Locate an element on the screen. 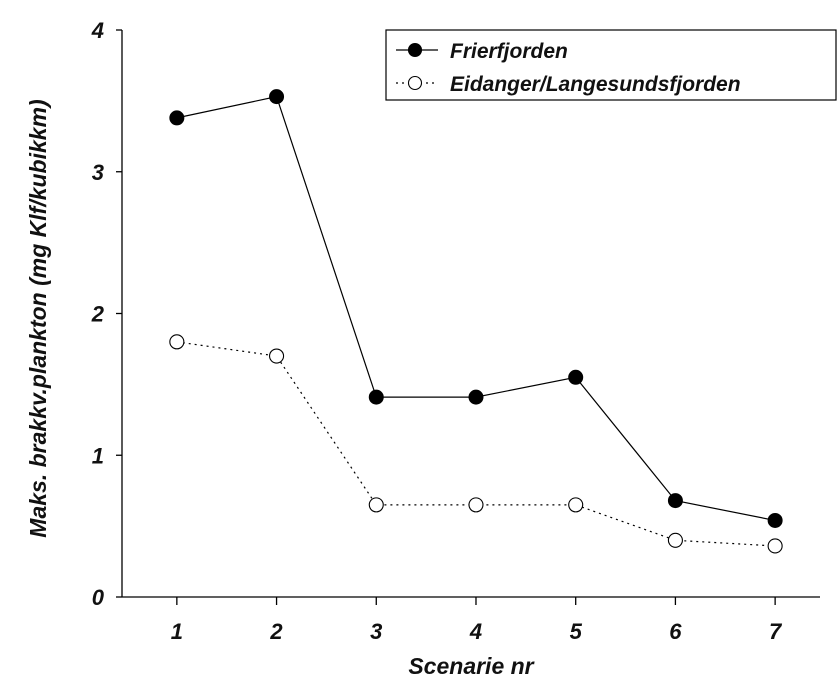 The width and height of the screenshot is (837, 688). legend-label-frierfjorden: Frierfjorden is located at coordinates (509, 51).